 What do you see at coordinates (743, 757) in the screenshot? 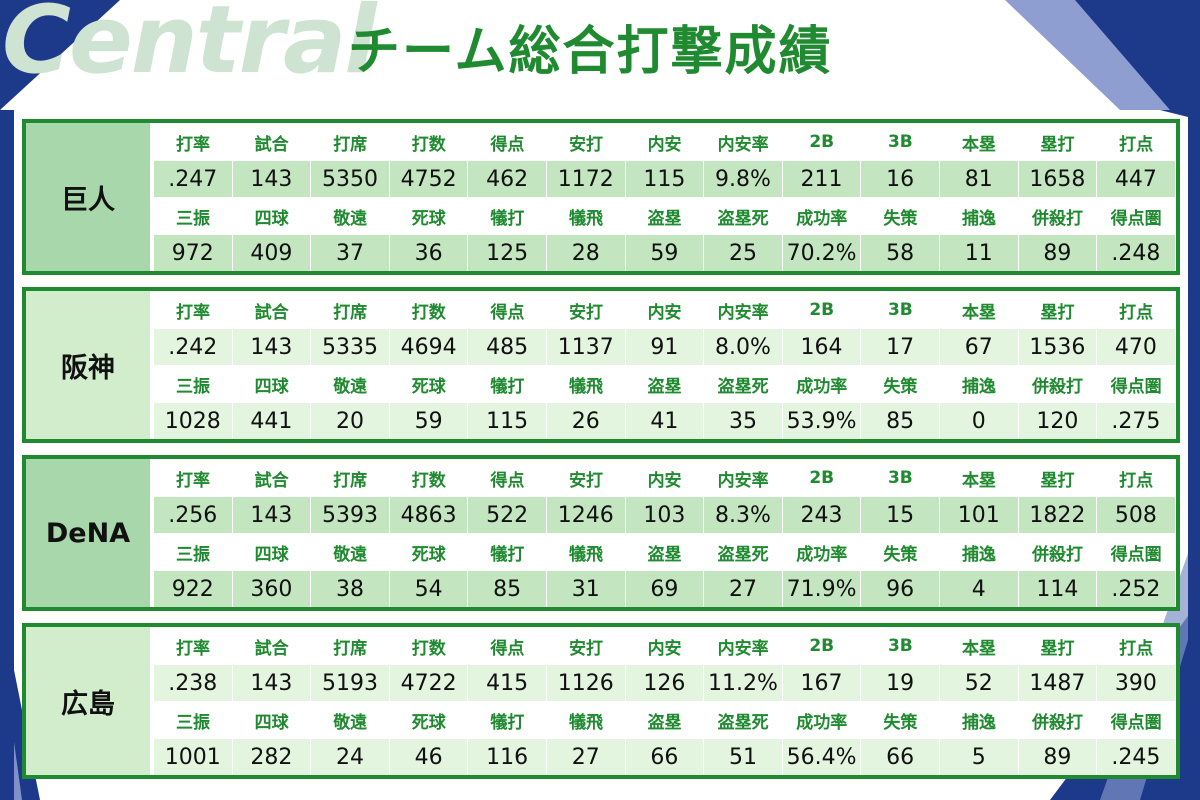
I see `stat-value: 51` at bounding box center [743, 757].